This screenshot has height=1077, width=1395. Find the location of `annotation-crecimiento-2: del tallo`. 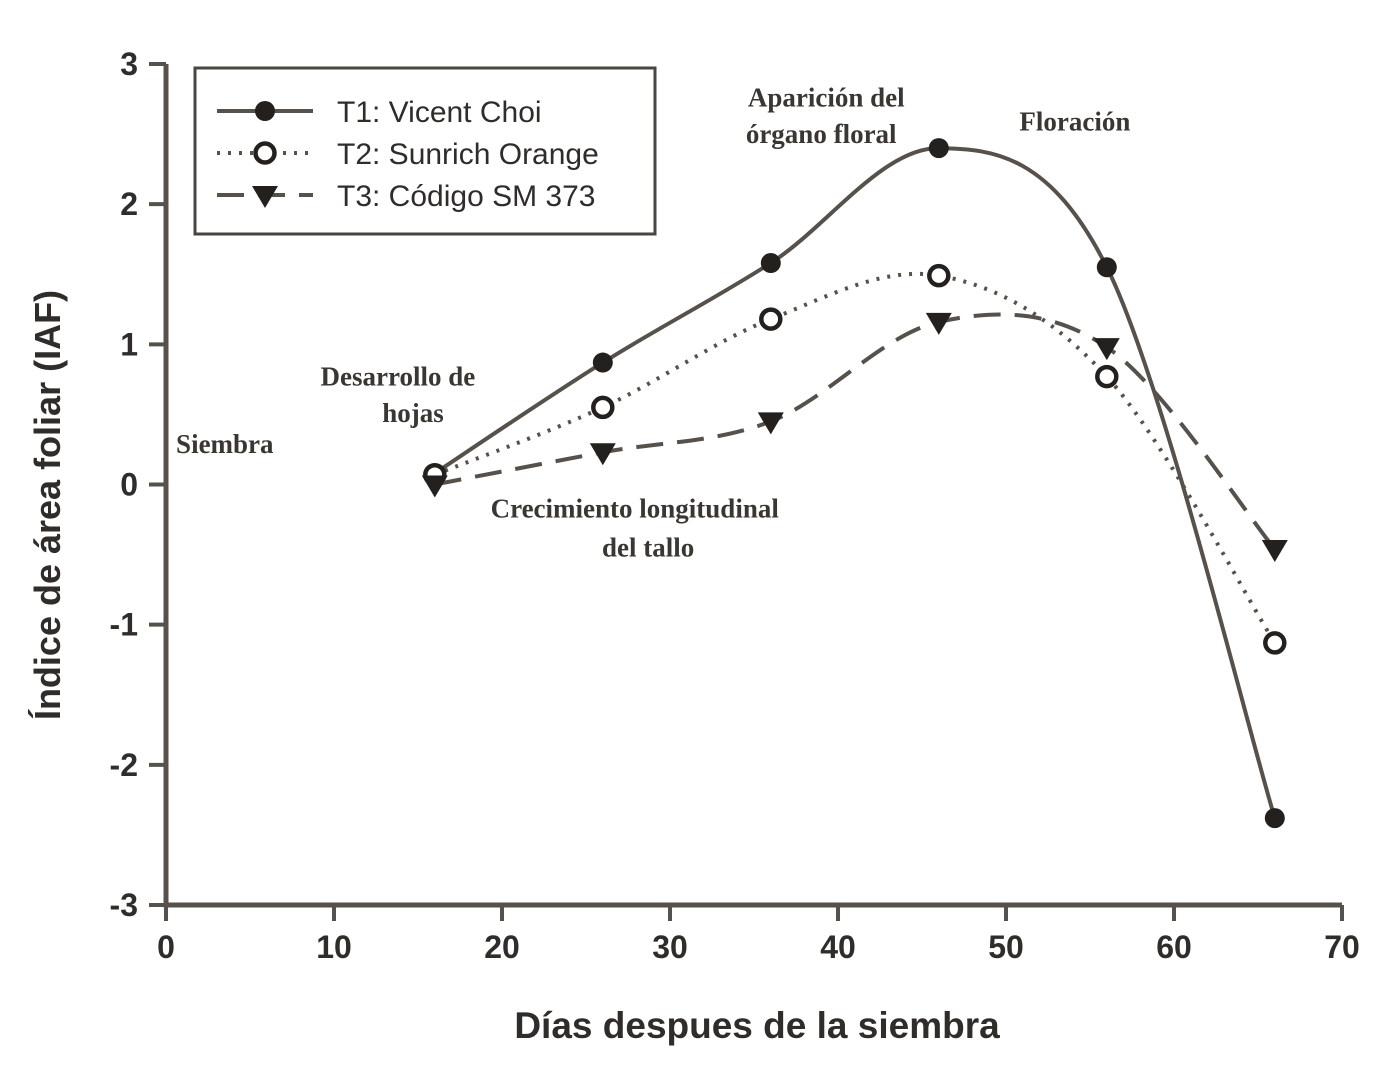

annotation-crecimiento-2: del tallo is located at coordinates (648, 548).